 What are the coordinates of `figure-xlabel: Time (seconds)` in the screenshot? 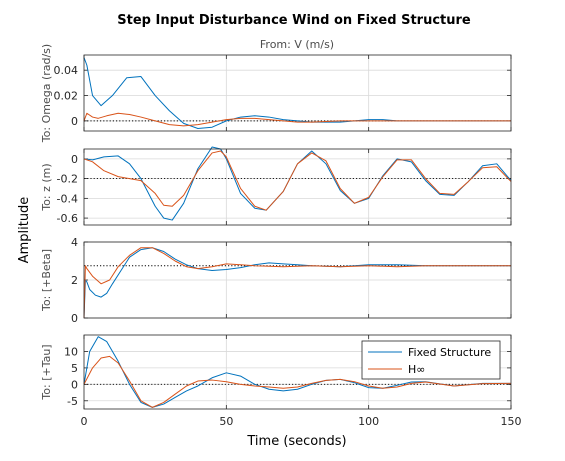 It's located at (296, 441).